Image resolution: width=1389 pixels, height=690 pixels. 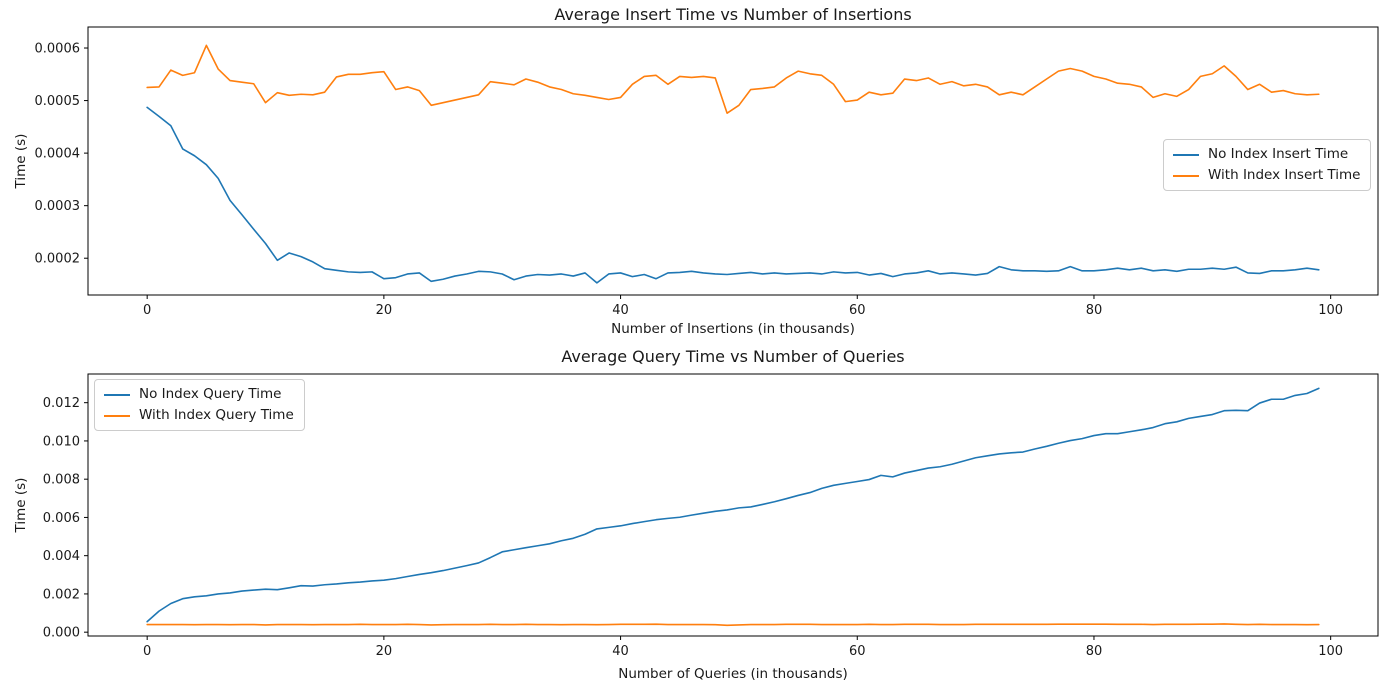 I want to click on no-index-insert-line-sample, so click(x=1186, y=154).